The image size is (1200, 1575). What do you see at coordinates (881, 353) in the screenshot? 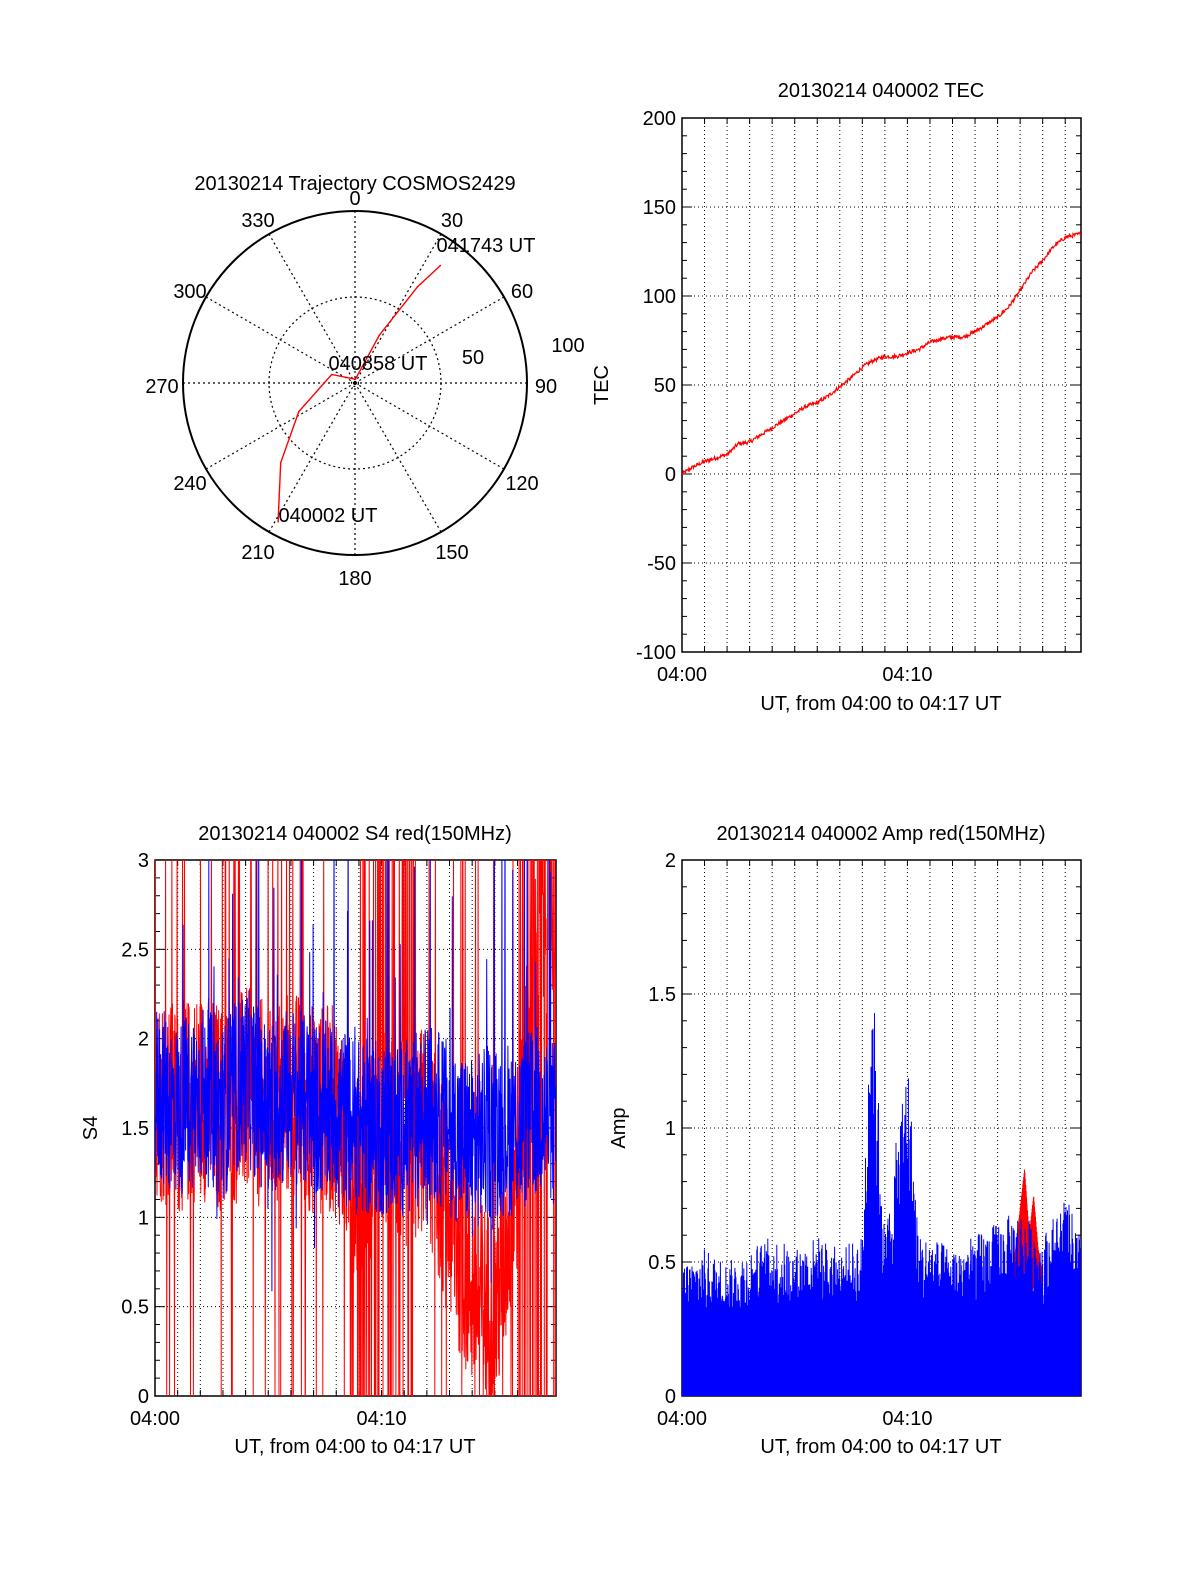
I see `tec-series-line` at bounding box center [881, 353].